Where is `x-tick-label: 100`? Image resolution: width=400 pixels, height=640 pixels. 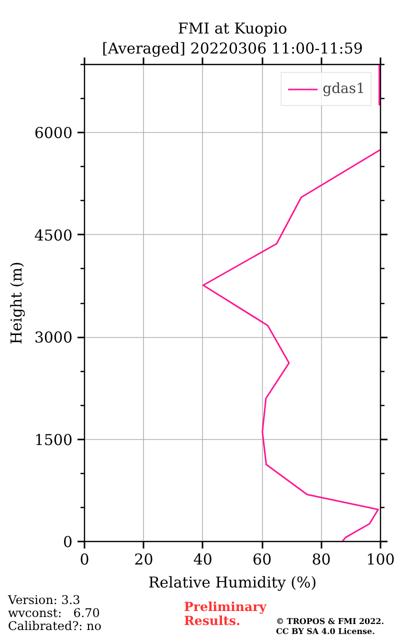
x-tick-label: 100 is located at coordinates (380, 559).